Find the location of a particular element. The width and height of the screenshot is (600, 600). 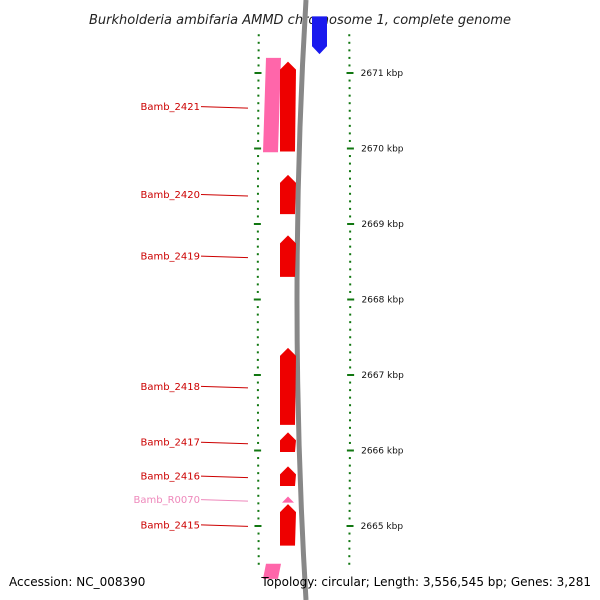

gene-label: Bamb_R0070 is located at coordinates (167, 500).